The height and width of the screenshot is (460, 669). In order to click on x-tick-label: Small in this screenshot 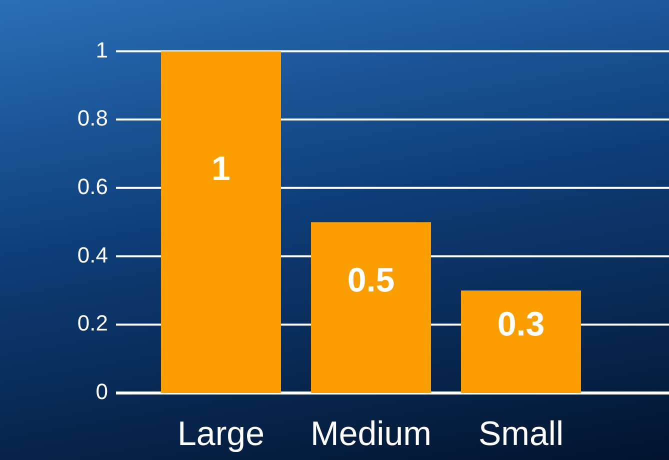, I will do `click(521, 433)`.